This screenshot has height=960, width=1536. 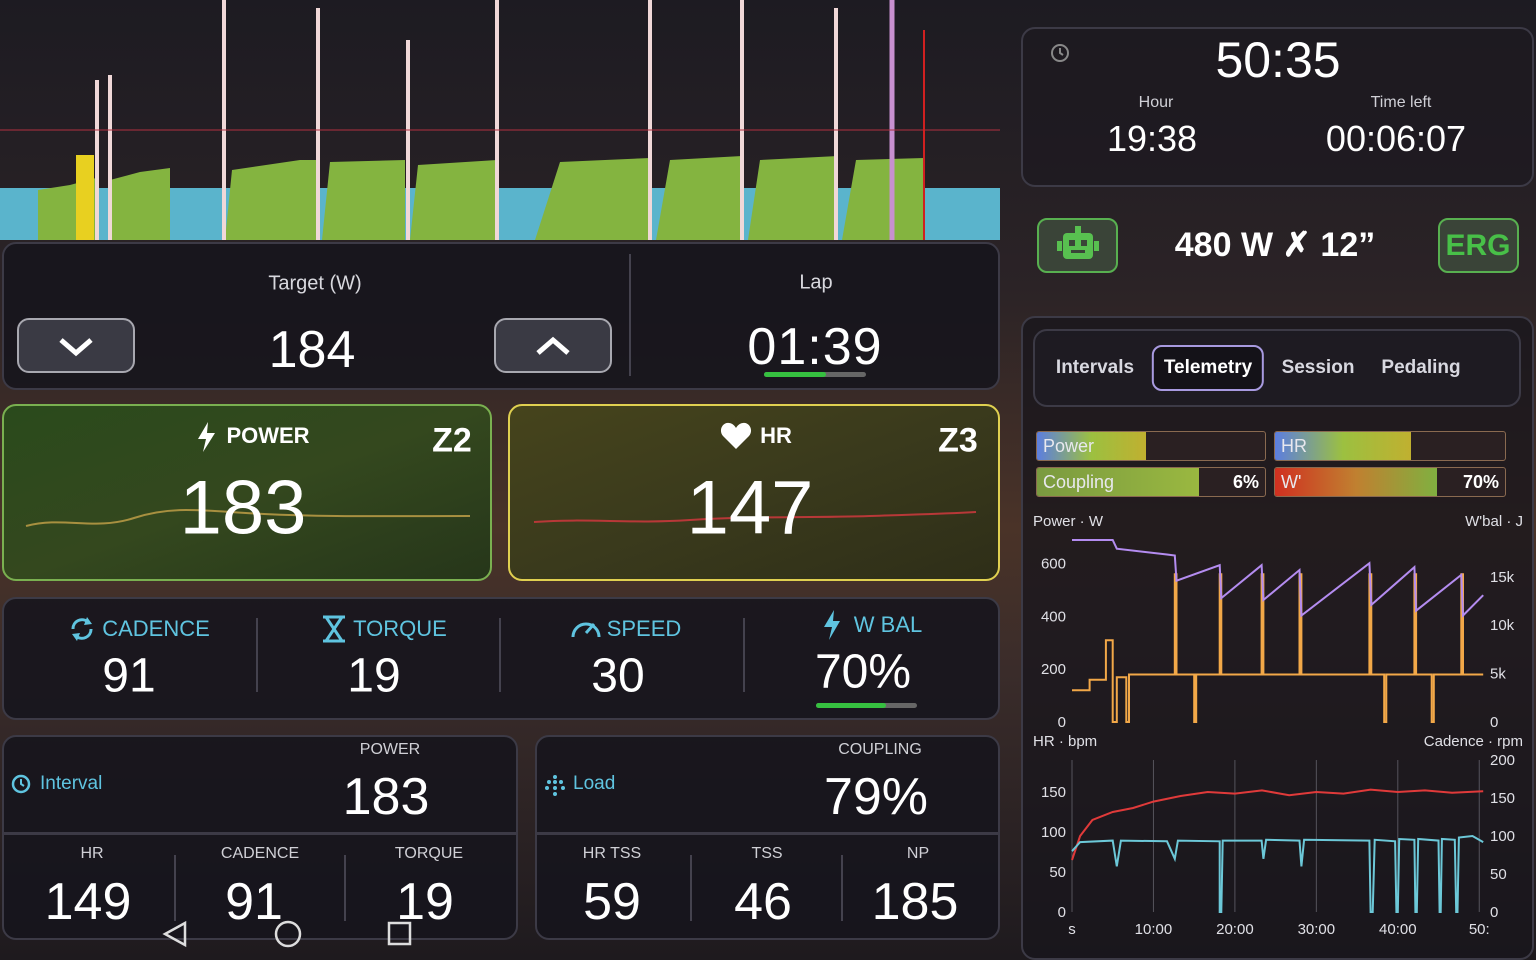 I want to click on clock-icon, so click(x=1060, y=53).